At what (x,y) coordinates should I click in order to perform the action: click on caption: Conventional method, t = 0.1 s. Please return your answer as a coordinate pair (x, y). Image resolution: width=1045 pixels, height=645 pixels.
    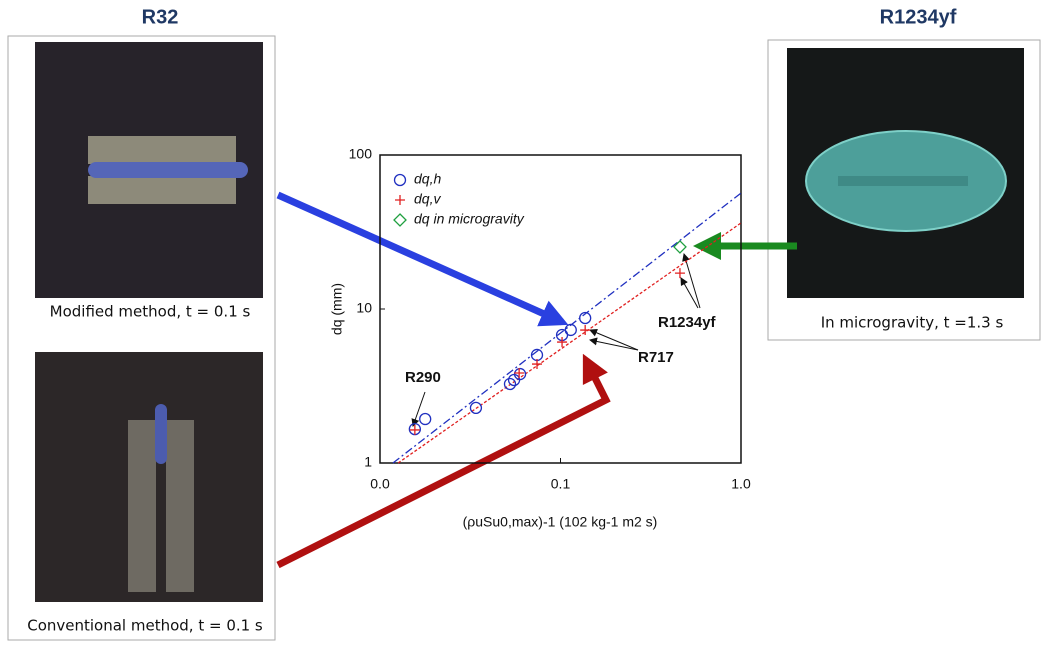
    Looking at the image, I should click on (145, 626).